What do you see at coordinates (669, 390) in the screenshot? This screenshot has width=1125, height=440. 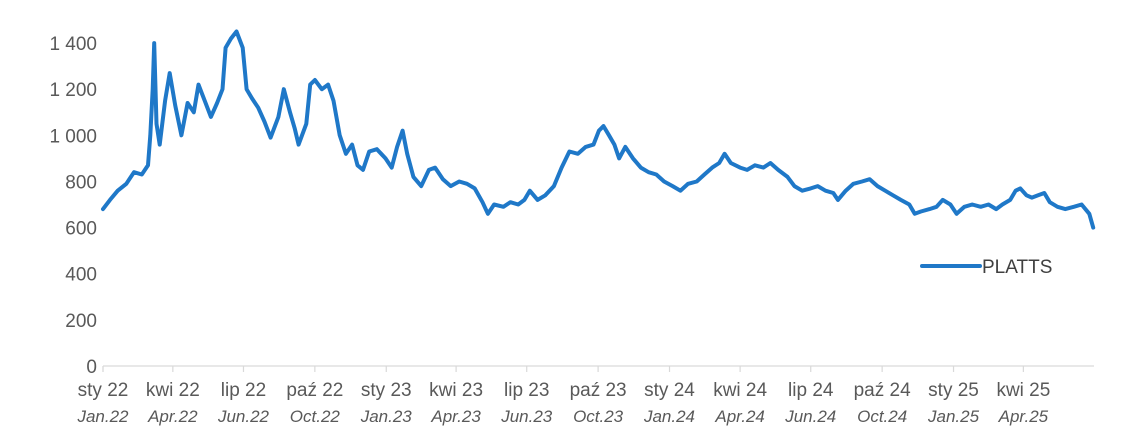 I see `x-tick-label: sty 24` at bounding box center [669, 390].